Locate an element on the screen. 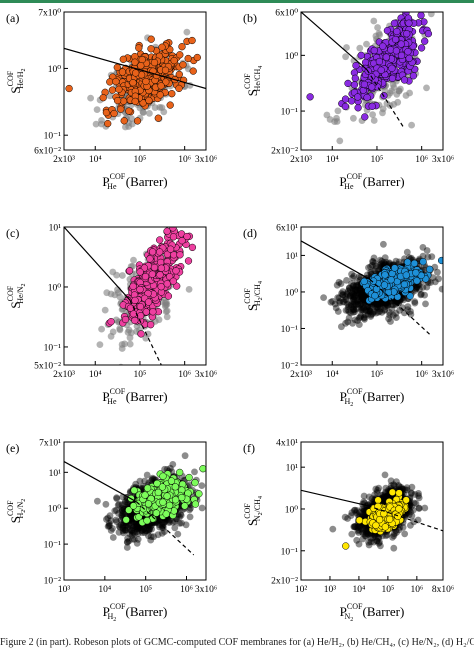 This screenshot has height=648, width=474. x-axis-label-part: (Barrer) is located at coordinates (144, 611).